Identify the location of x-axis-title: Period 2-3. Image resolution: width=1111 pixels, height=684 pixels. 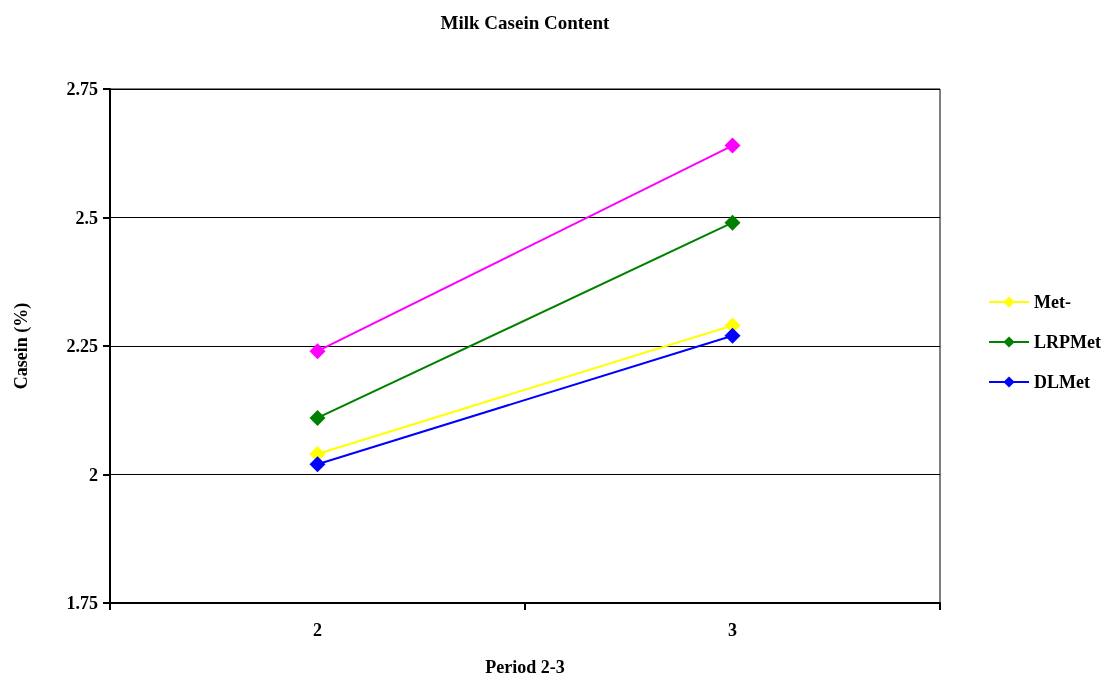
(525, 667).